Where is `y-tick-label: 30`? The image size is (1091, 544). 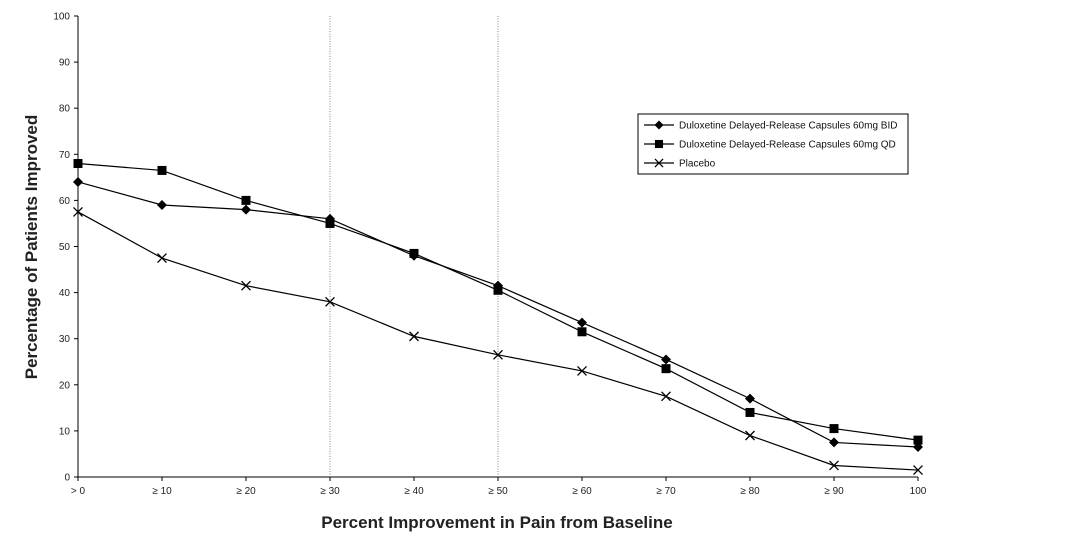 y-tick-label: 30 is located at coordinates (65, 339).